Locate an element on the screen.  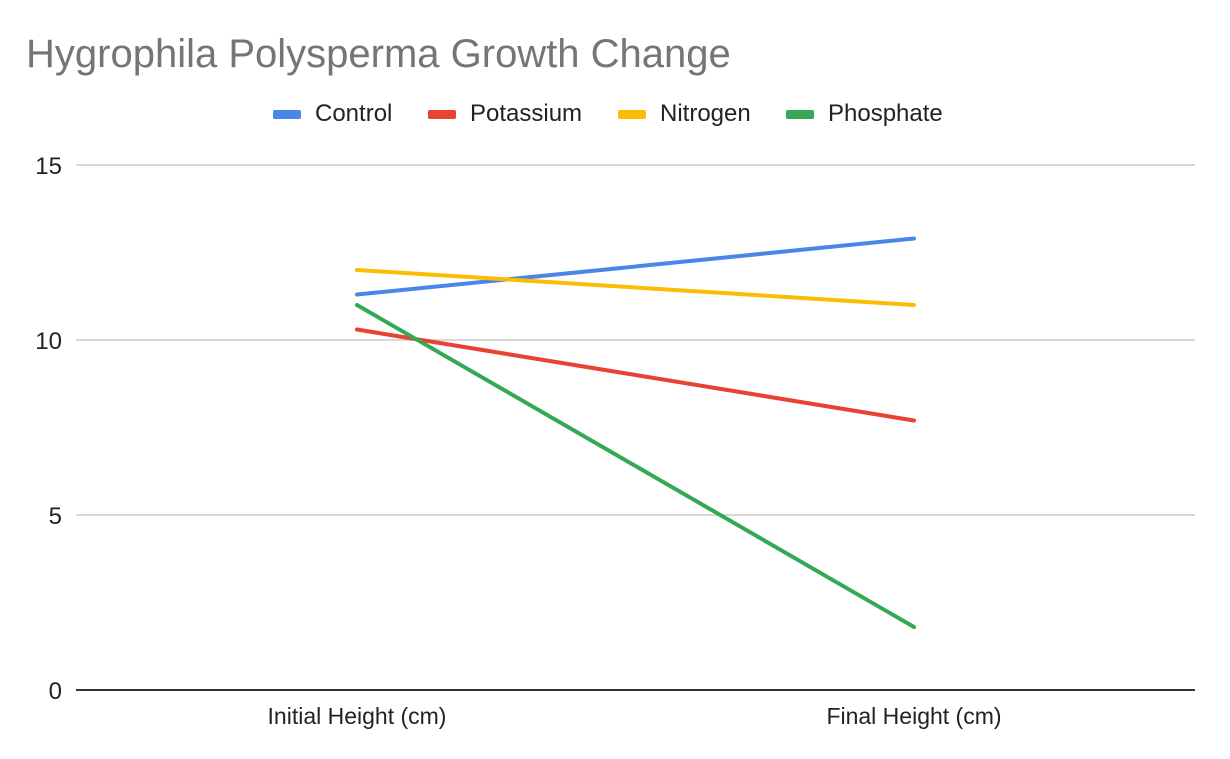
legend-label-phosphate: Phosphate is located at coordinates (885, 113).